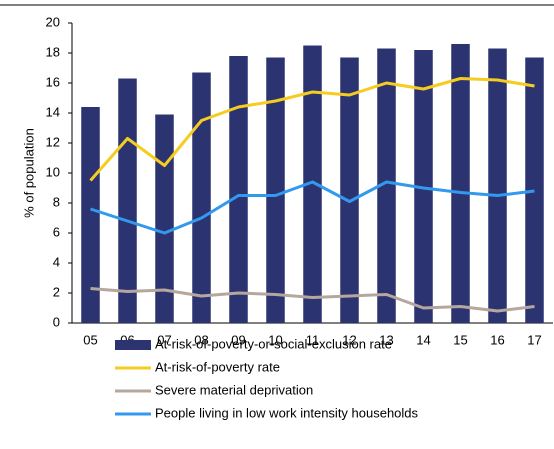 The height and width of the screenshot is (449, 554). Describe the element at coordinates (28, 173) in the screenshot. I see `y-axis-label: % of population` at that location.